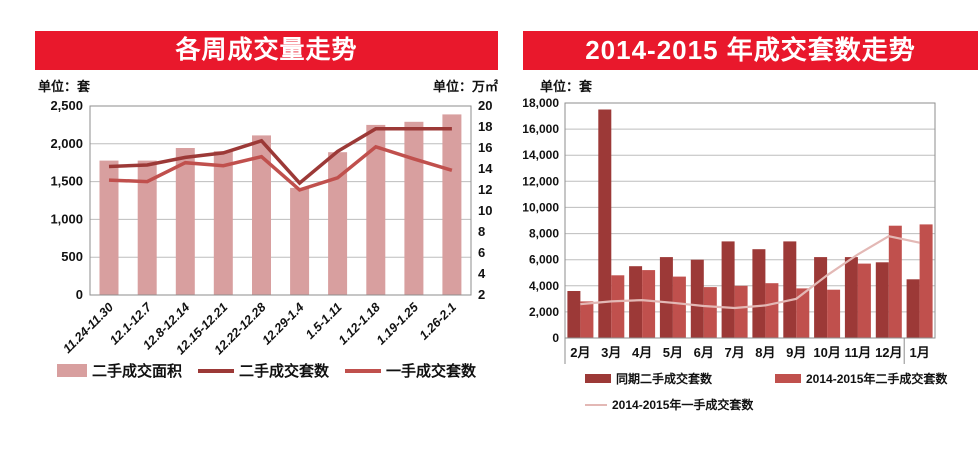 The height and width of the screenshot is (457, 980). I want to click on y-axis-tick-label: 1,500, so click(66, 181).